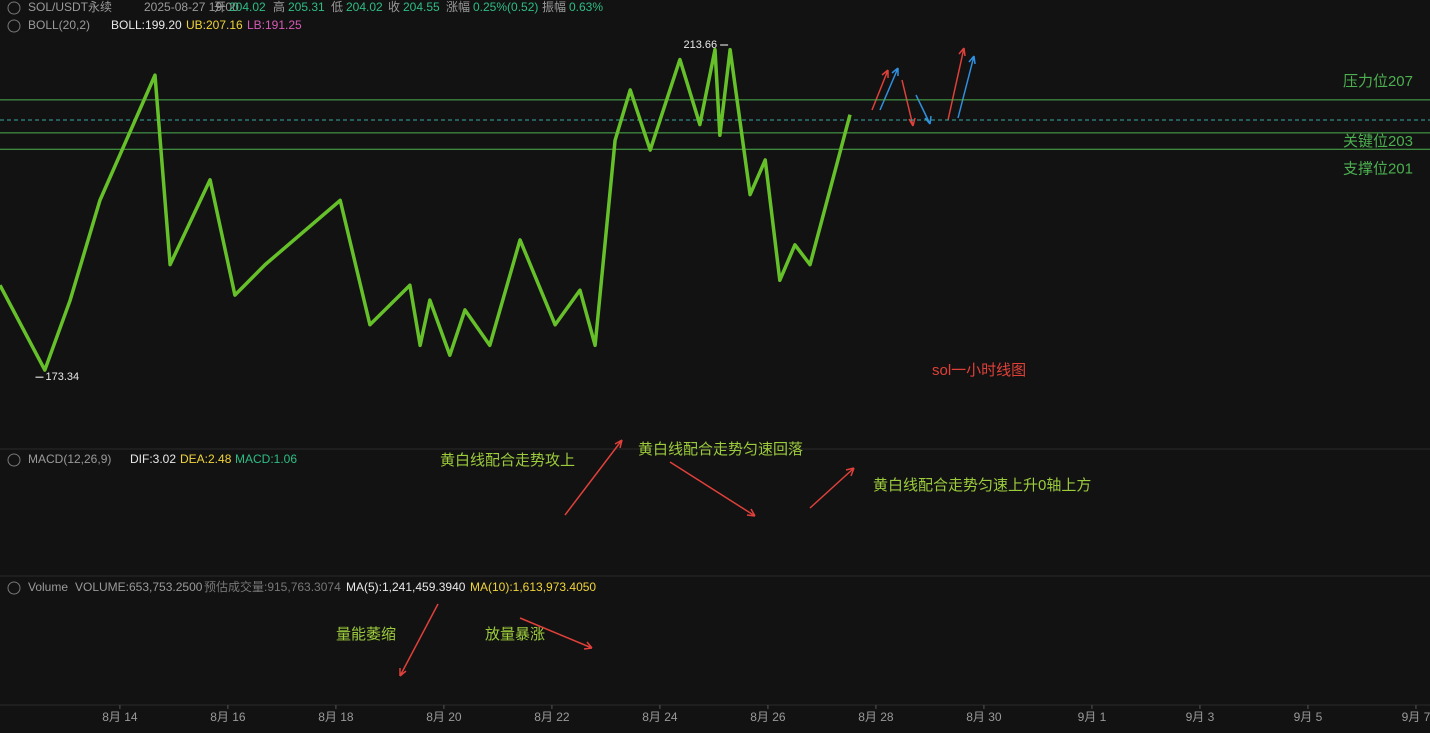 This screenshot has height=733, width=1430. What do you see at coordinates (1200, 717) in the screenshot?
I see `x-tick-label: 9月 3` at bounding box center [1200, 717].